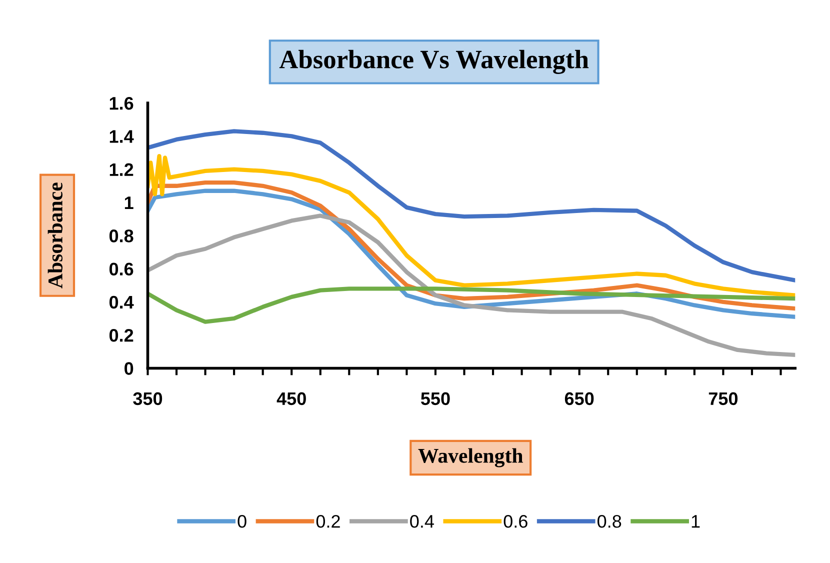  I want to click on line-series, so click(472, 305).